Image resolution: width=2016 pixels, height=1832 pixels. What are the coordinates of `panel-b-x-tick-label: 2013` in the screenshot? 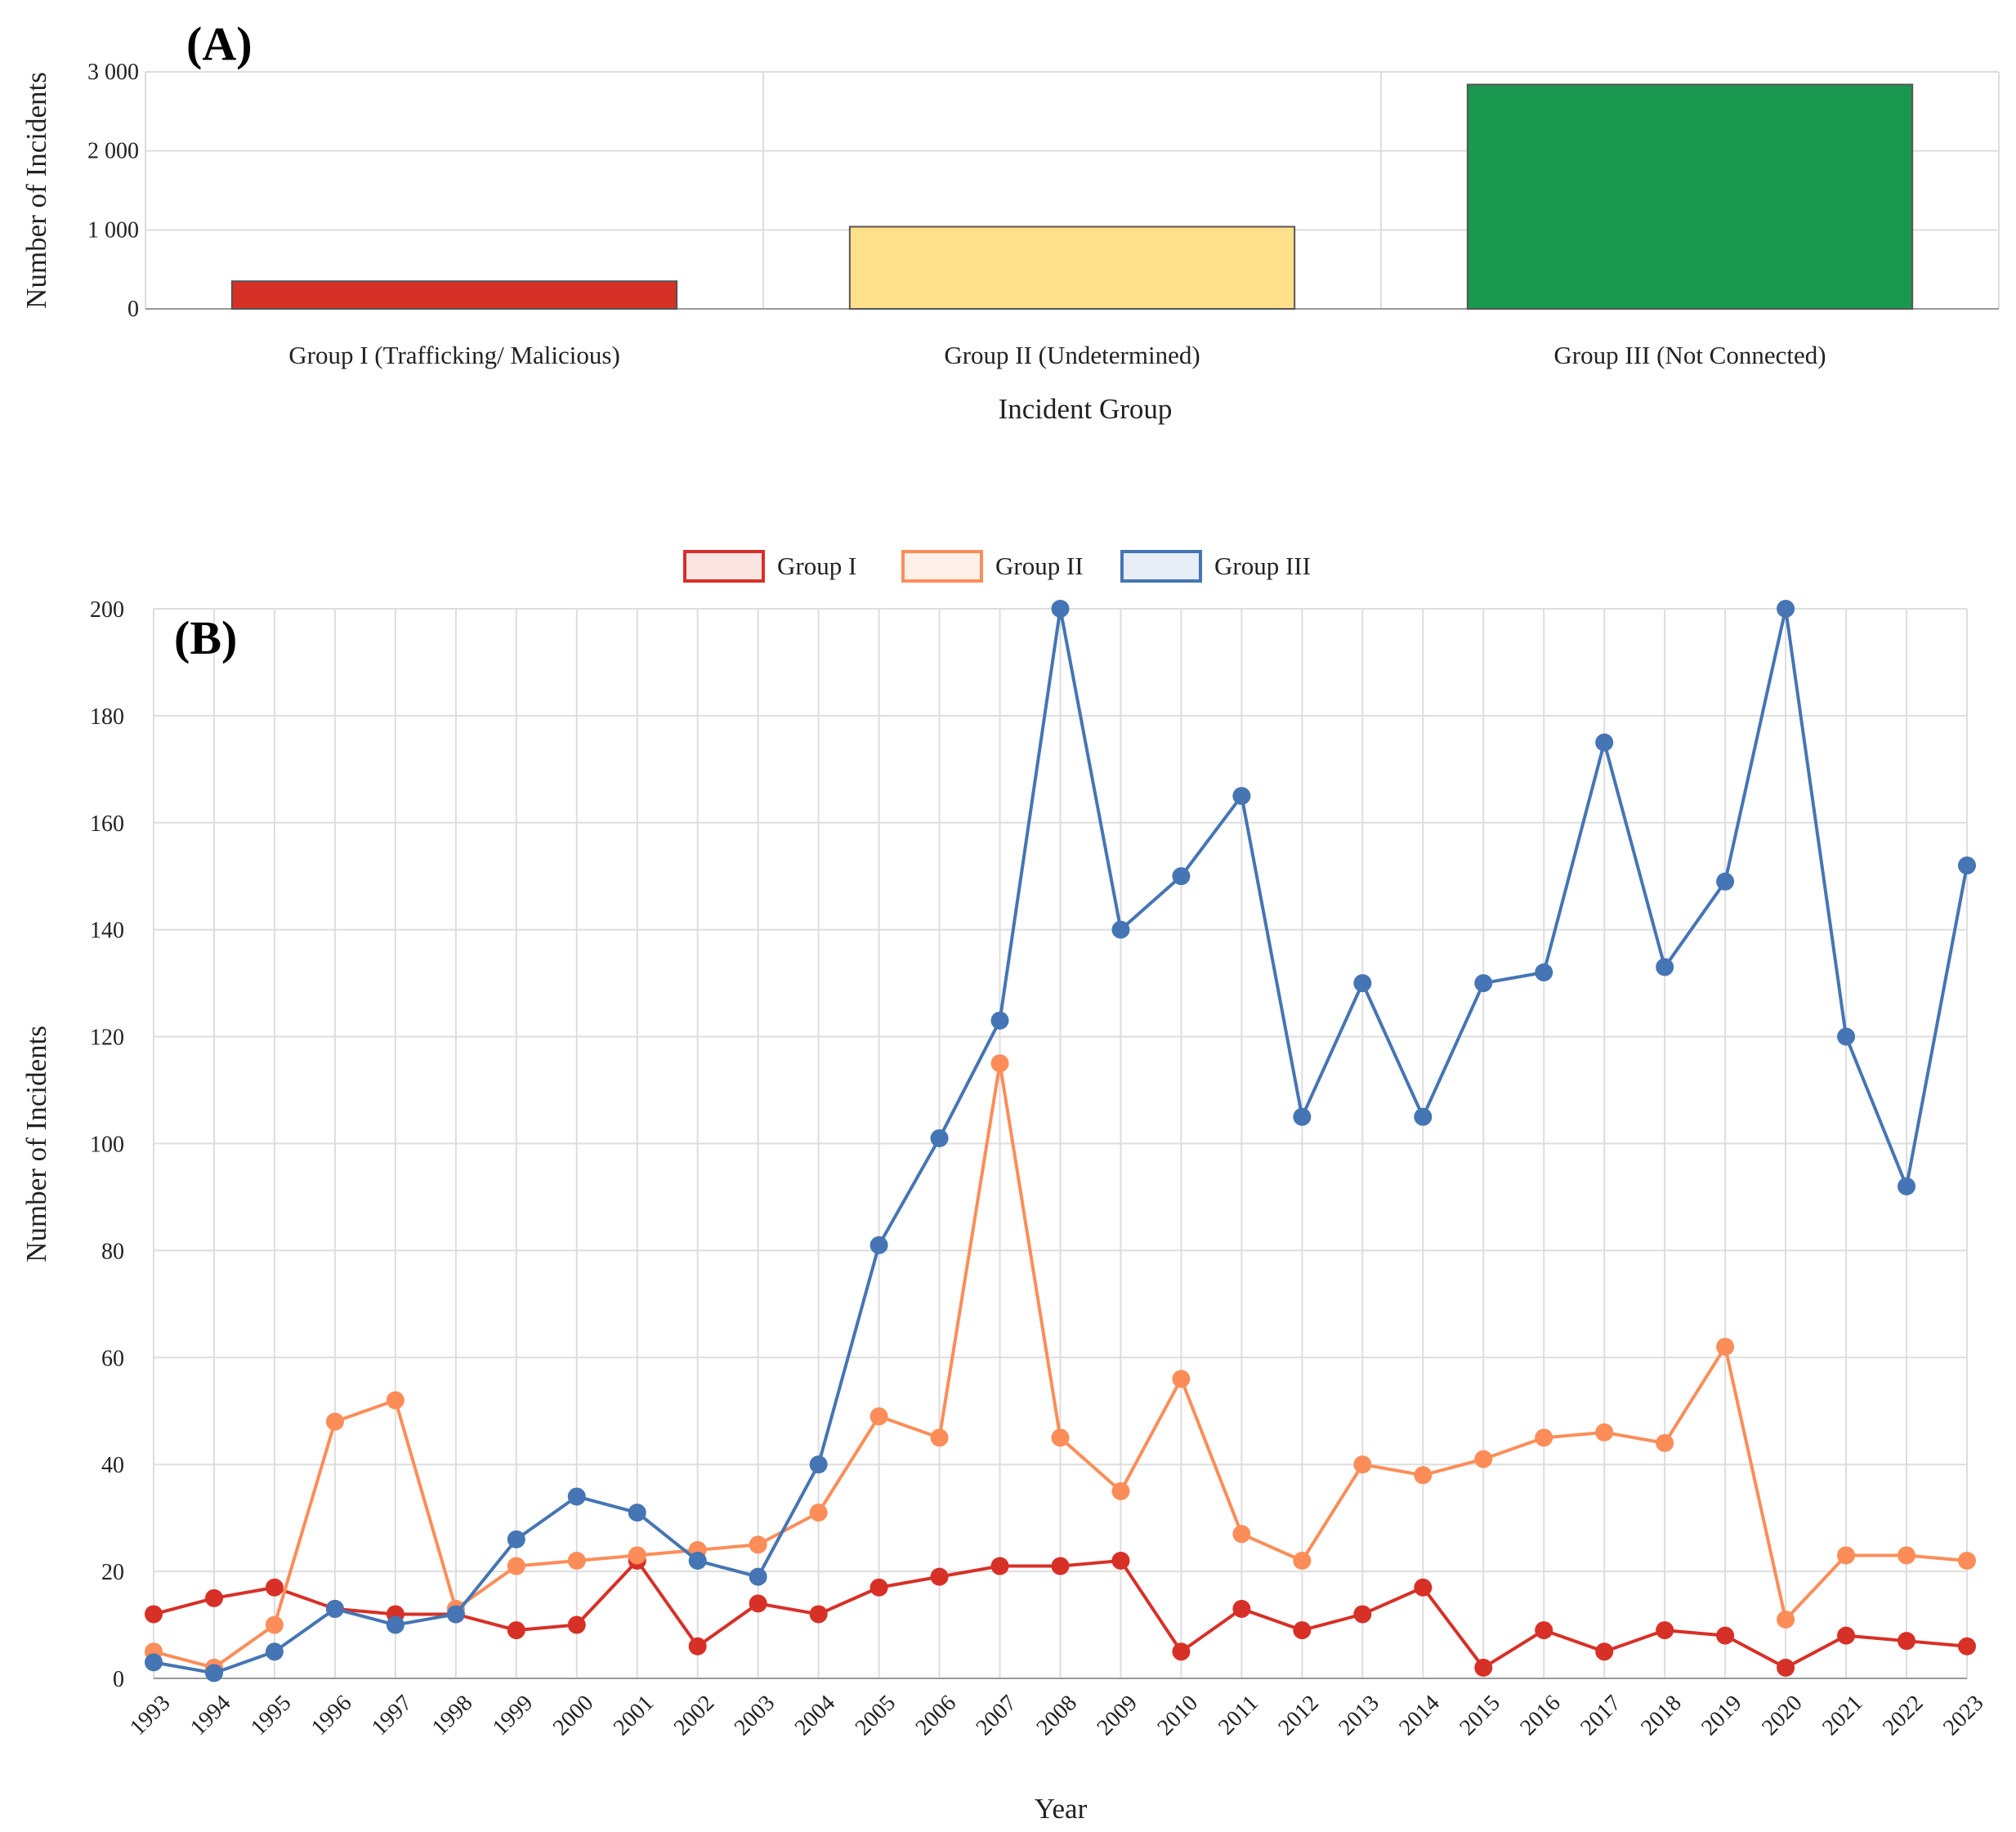 It's located at (1359, 1716).